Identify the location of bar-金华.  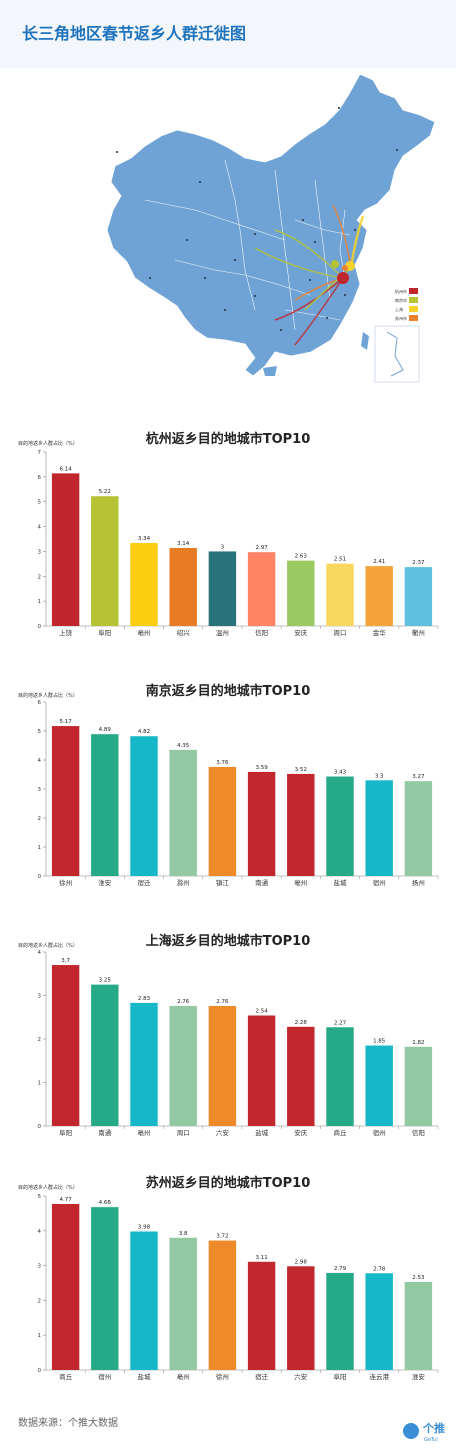
(379, 596).